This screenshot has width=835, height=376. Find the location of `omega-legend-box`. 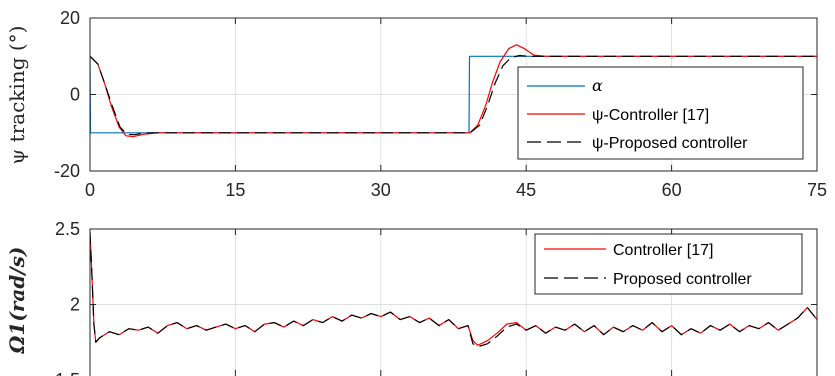

omega-legend-box is located at coordinates (668, 264).